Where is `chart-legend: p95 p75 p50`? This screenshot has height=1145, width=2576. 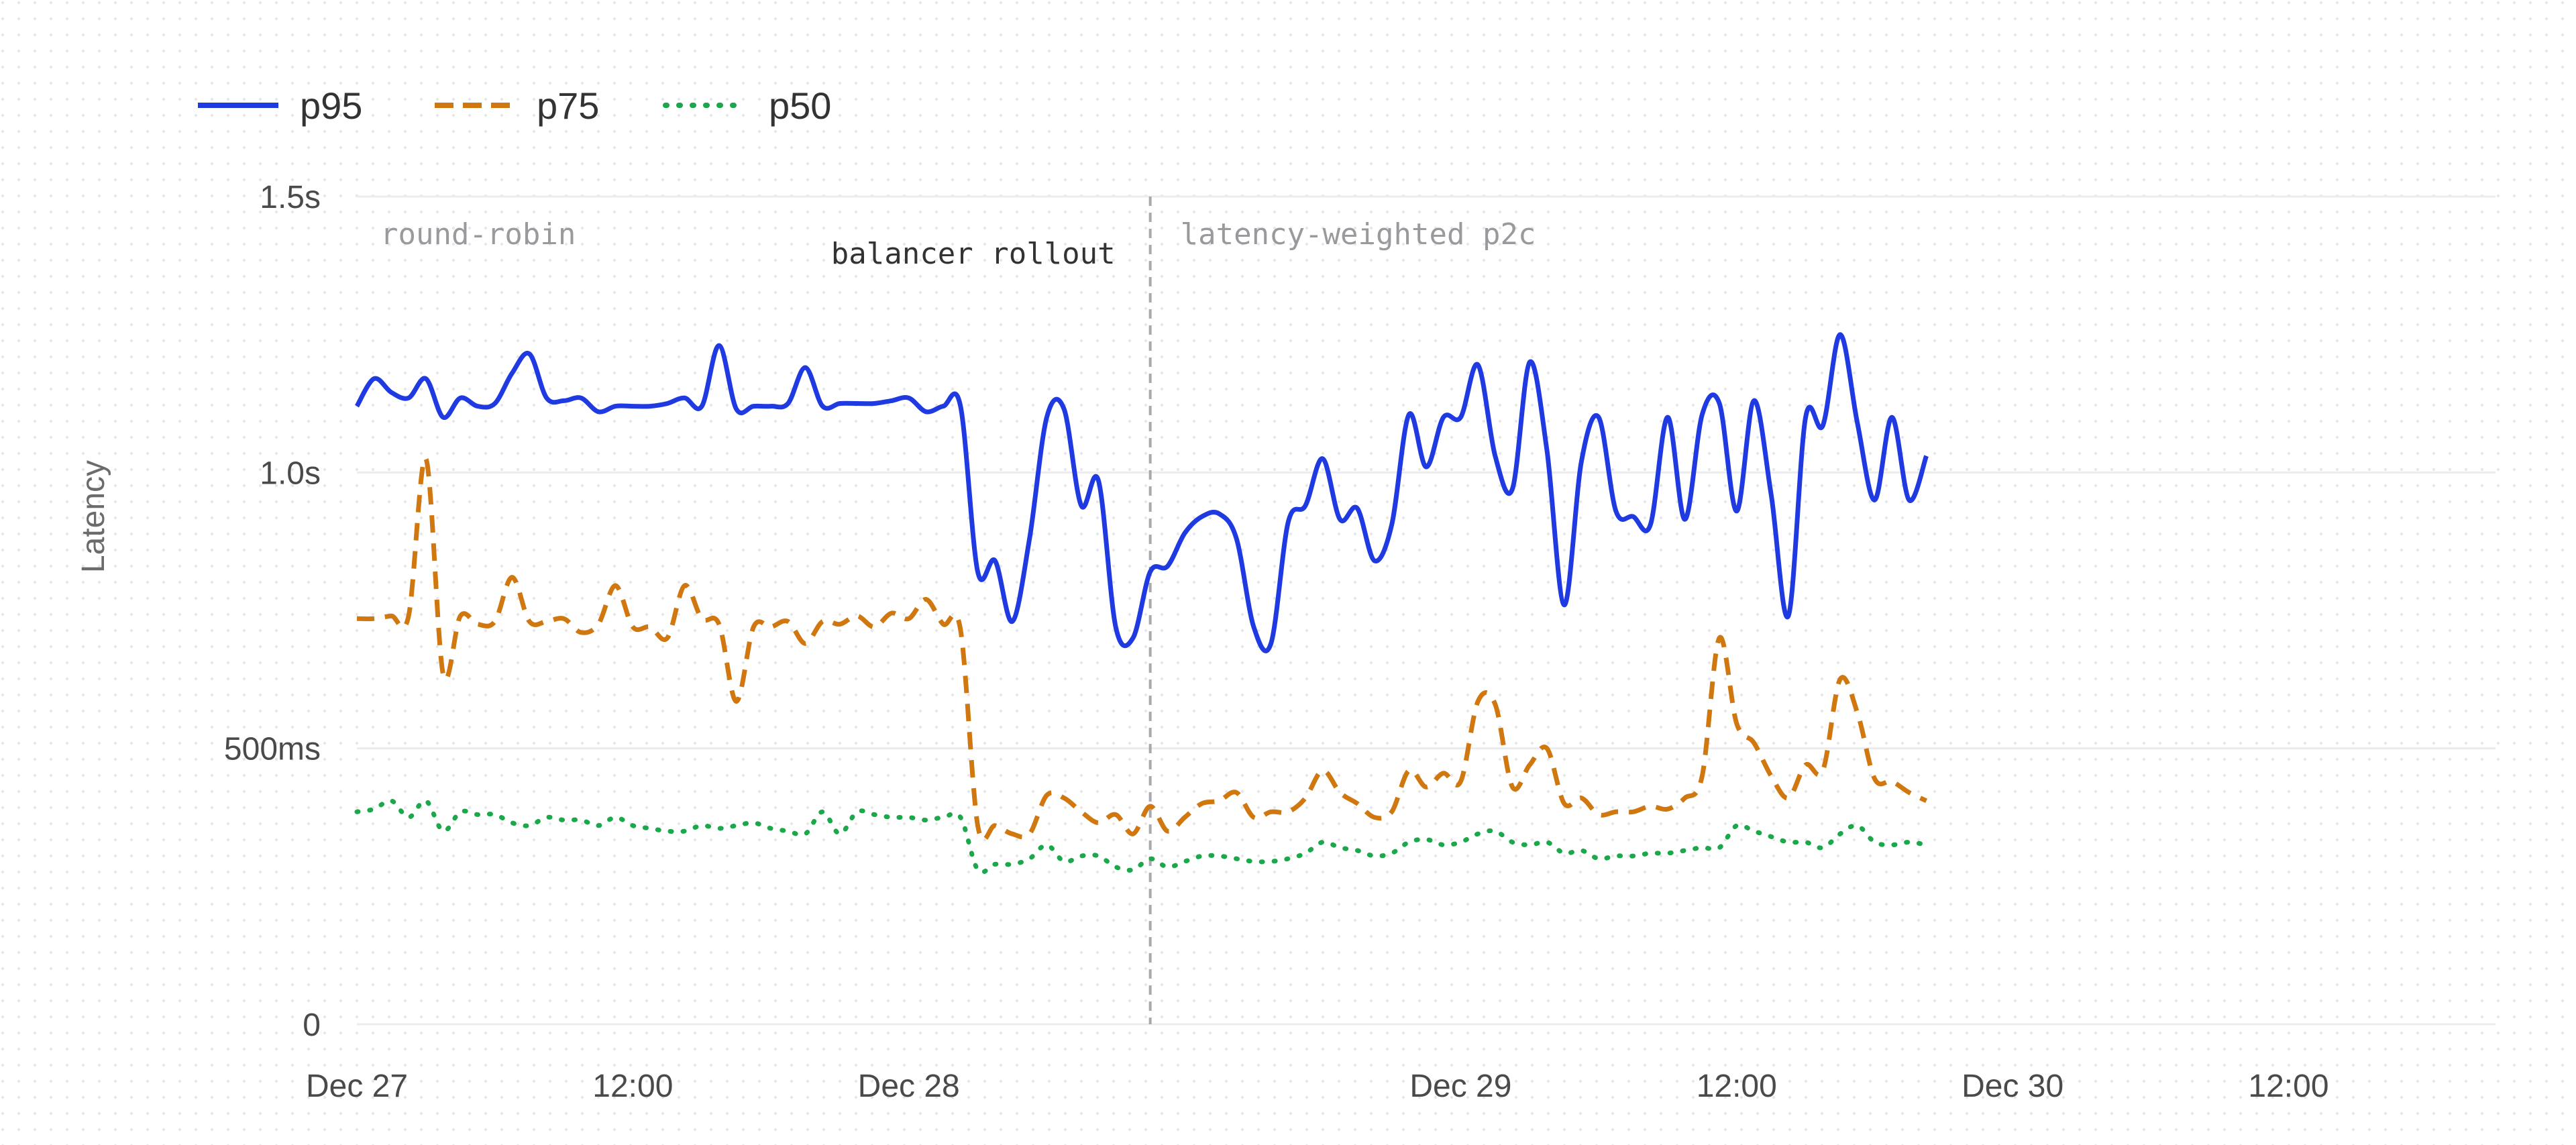
chart-legend: p95 p75 p50 is located at coordinates (514, 106).